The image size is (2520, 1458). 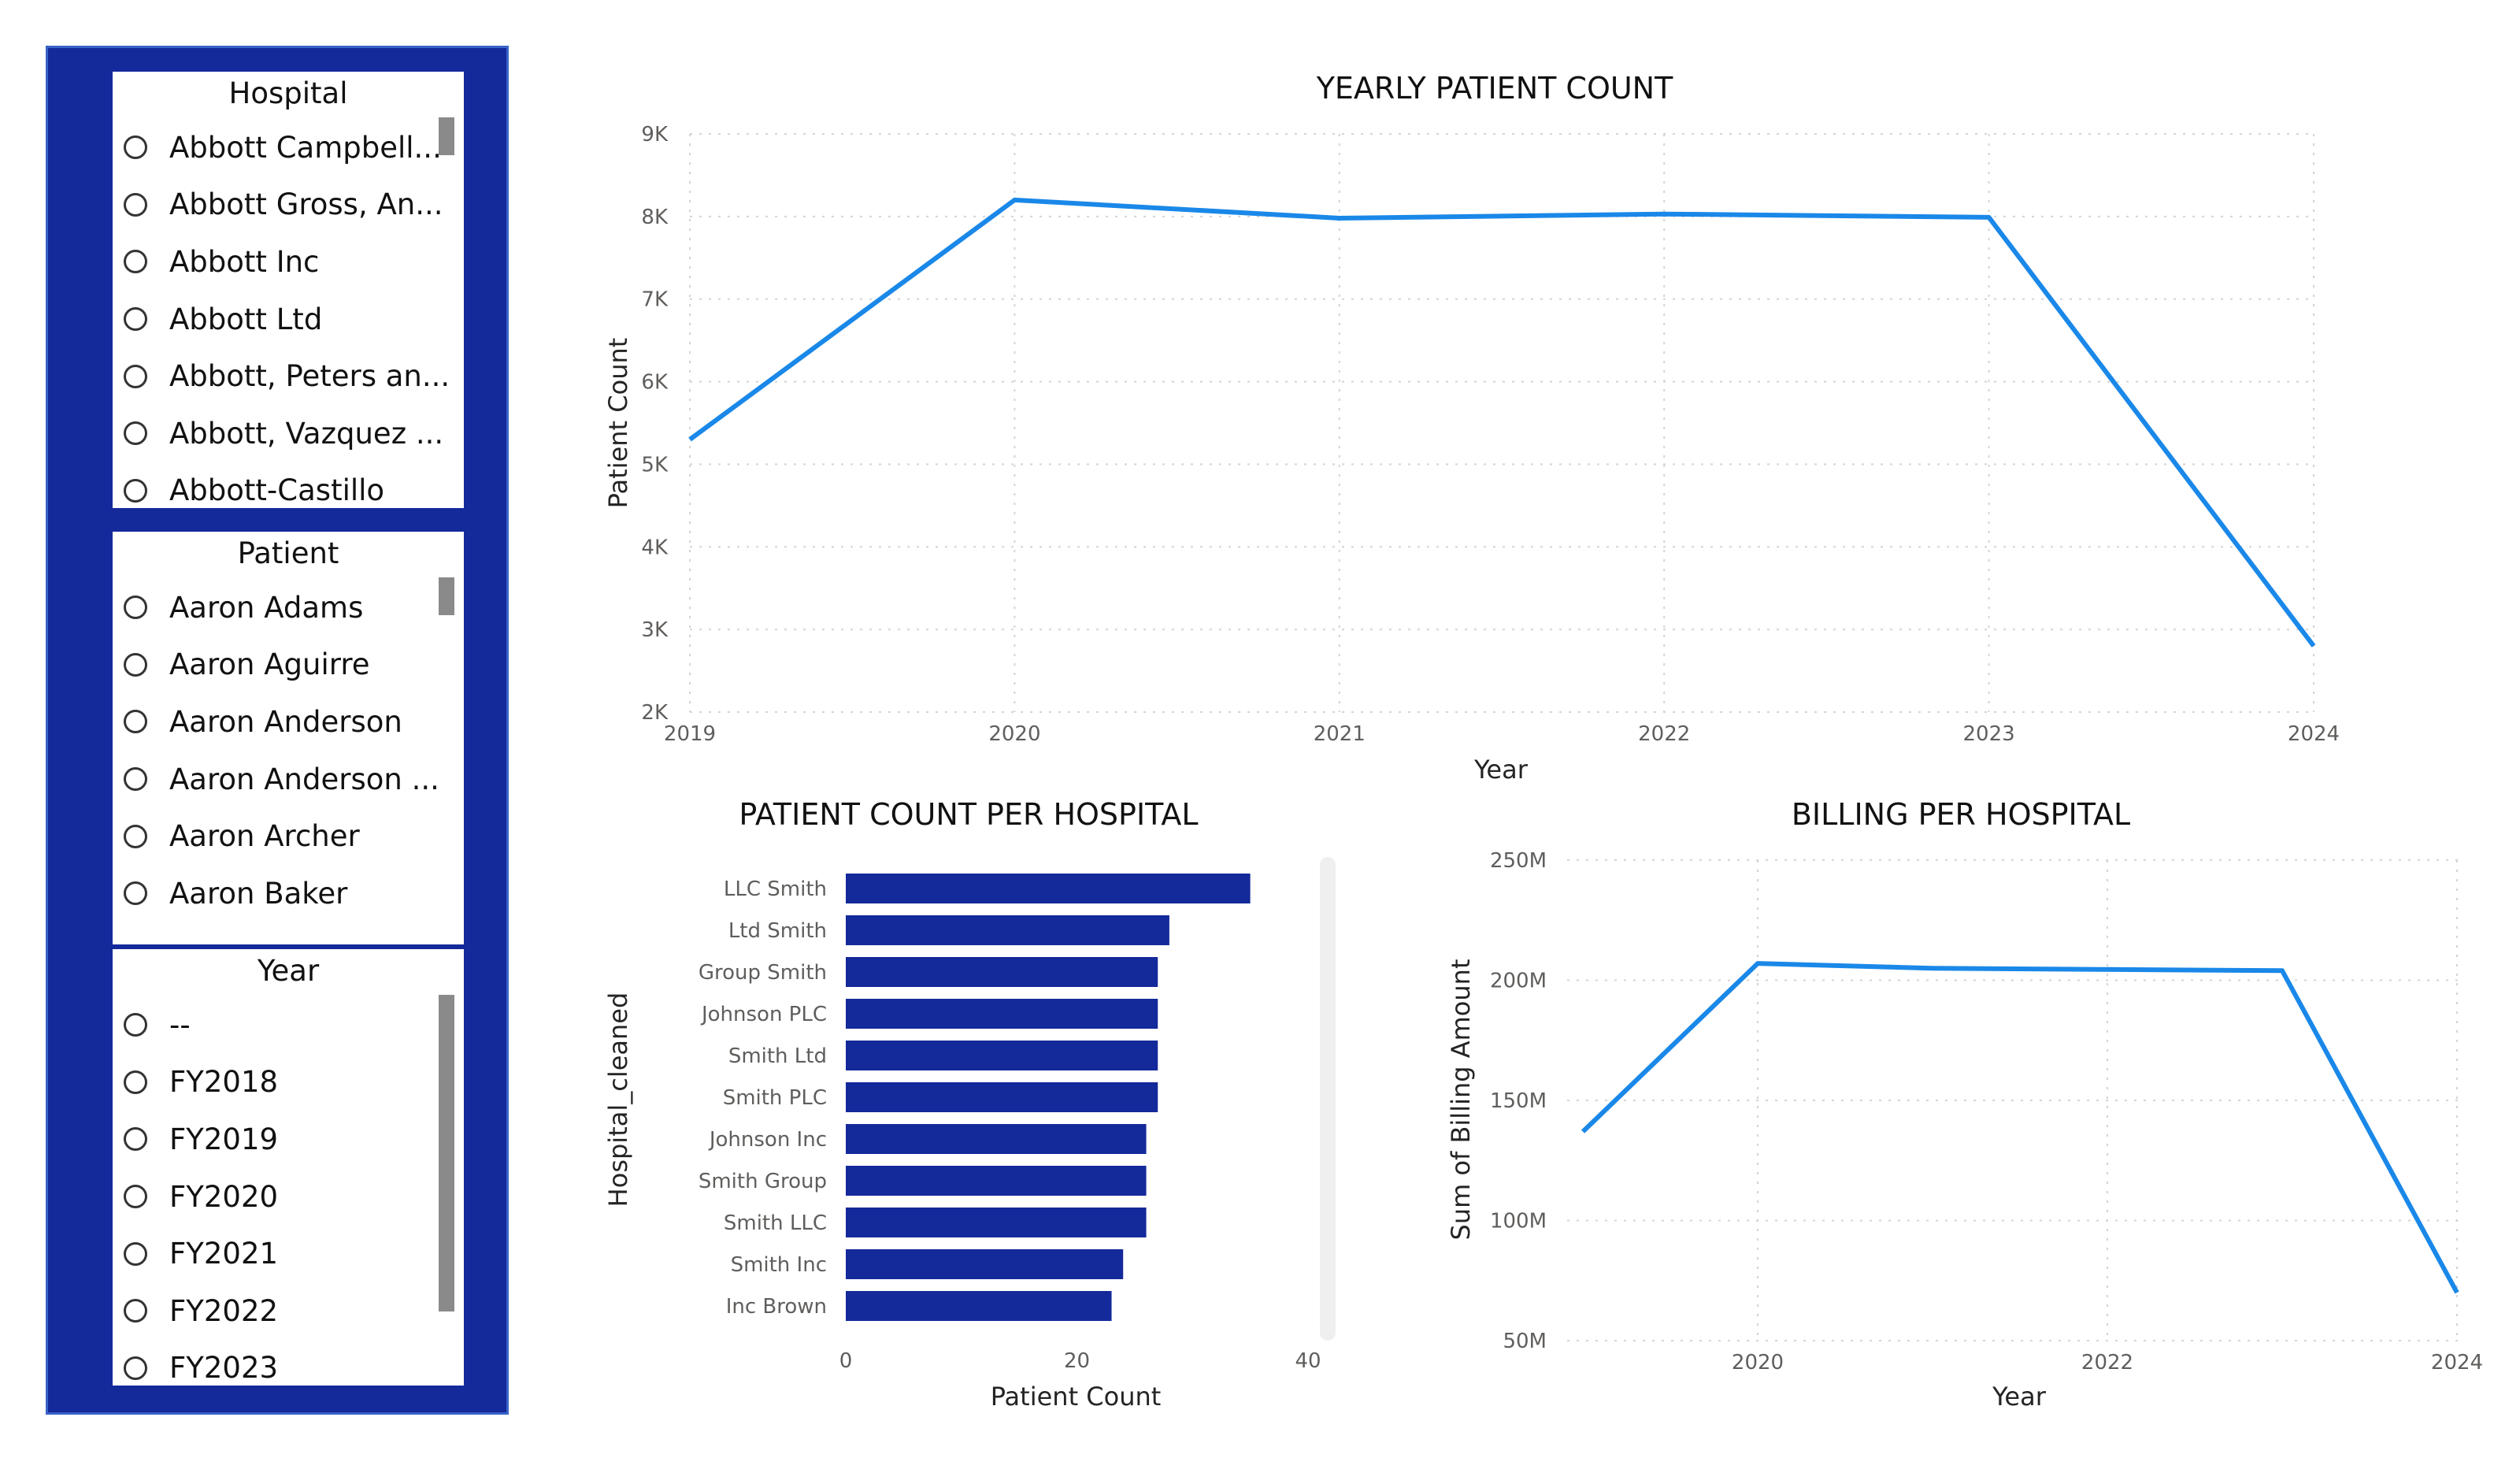 What do you see at coordinates (1989, 734) in the screenshot?
I see `x-tick-label: 2023` at bounding box center [1989, 734].